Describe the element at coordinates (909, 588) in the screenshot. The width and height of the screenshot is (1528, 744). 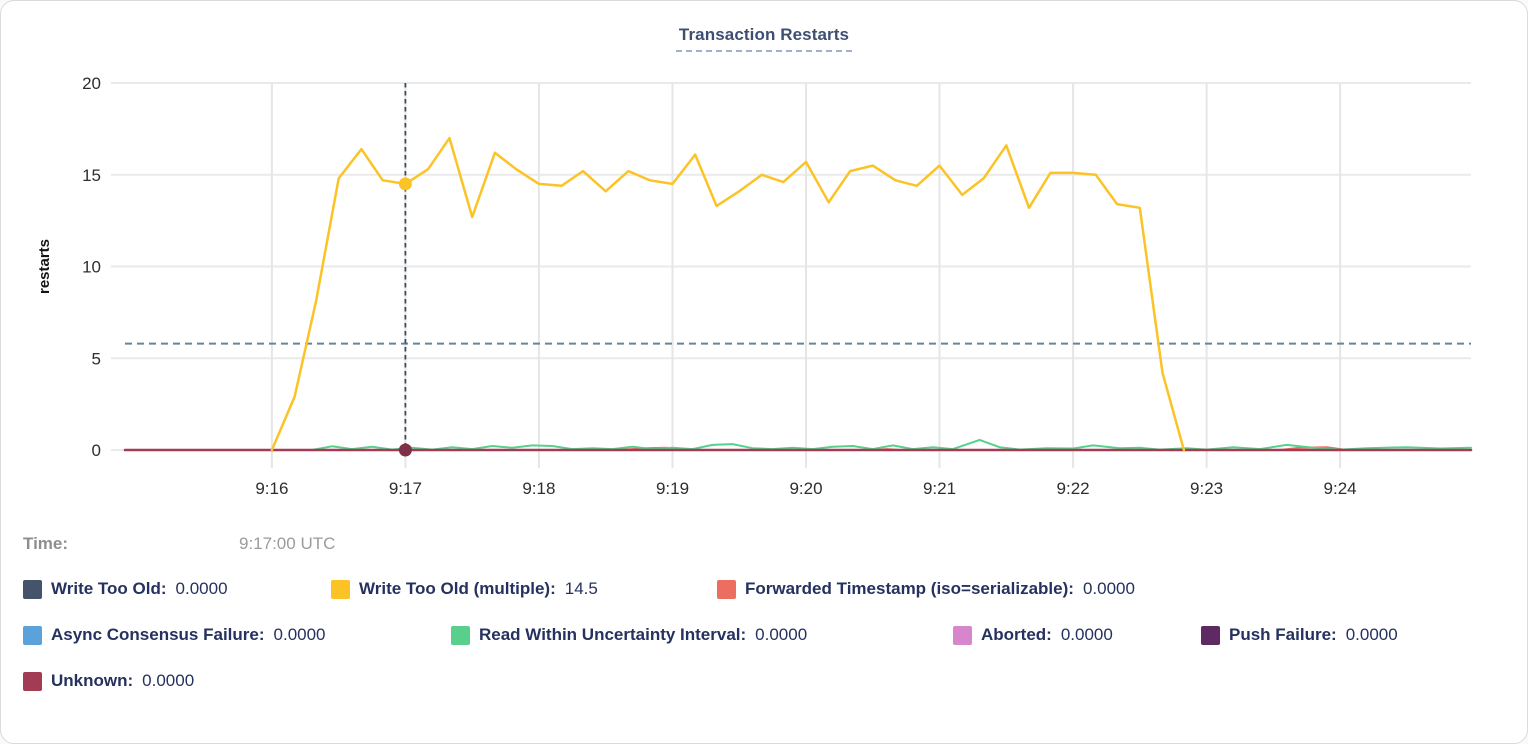
I see `legend-label: Forwarded Timestamp (iso=serializable):` at that location.